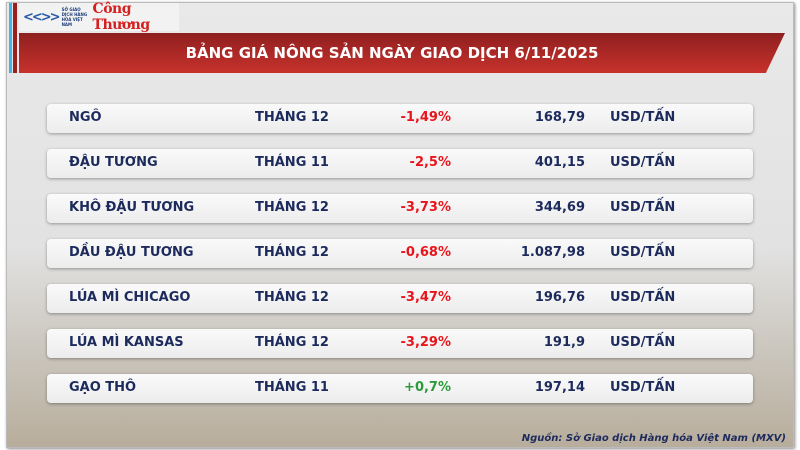  Describe the element at coordinates (126, 342) in the screenshot. I see `commodity-name: LÚA MÌ KANSAS` at that location.